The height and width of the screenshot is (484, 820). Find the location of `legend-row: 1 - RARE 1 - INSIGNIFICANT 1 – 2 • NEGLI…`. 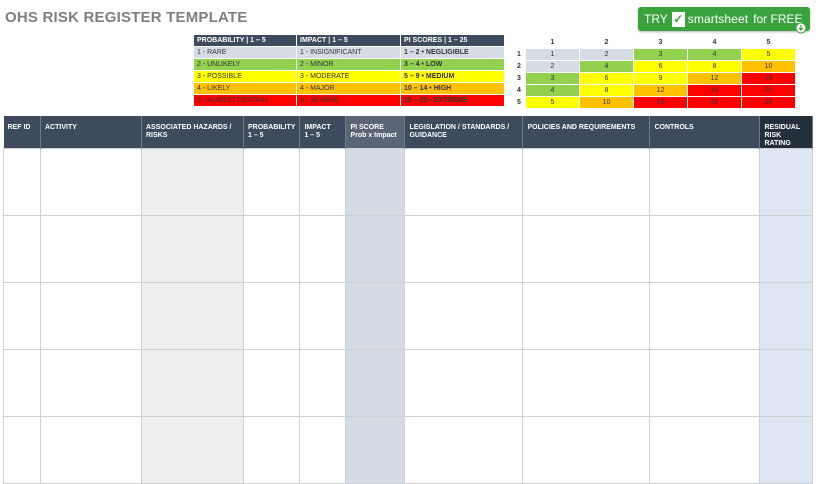

legend-row: 1 - RARE 1 - INSIGNIFICANT 1 – 2 • NEGLI… is located at coordinates (349, 52).